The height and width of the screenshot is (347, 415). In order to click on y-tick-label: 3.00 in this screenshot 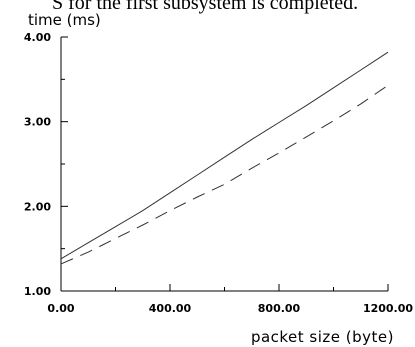, I will do `click(37, 122)`.